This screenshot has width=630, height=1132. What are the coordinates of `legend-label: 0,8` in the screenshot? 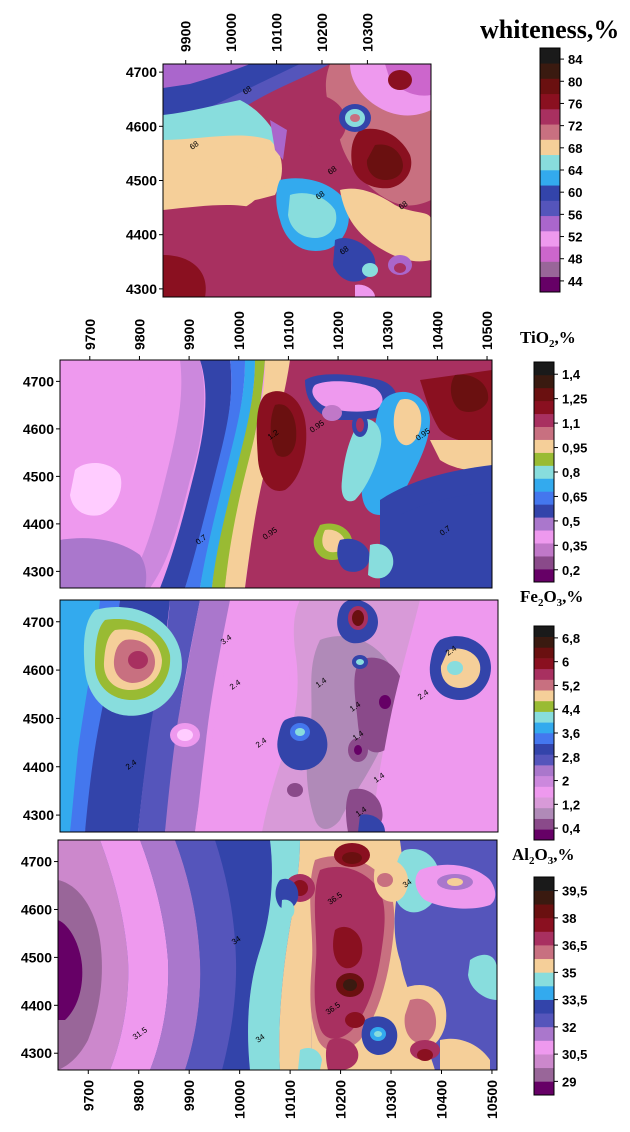 It's located at (571, 472).